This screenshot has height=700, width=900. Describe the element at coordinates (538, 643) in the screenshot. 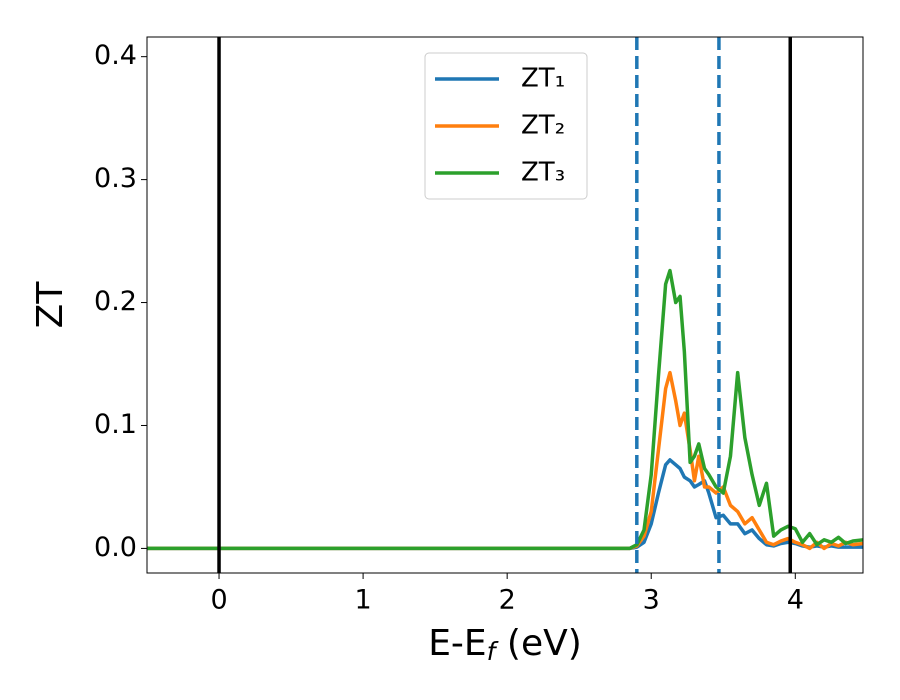

I see `x-axis-label-tail: (eV)` at that location.